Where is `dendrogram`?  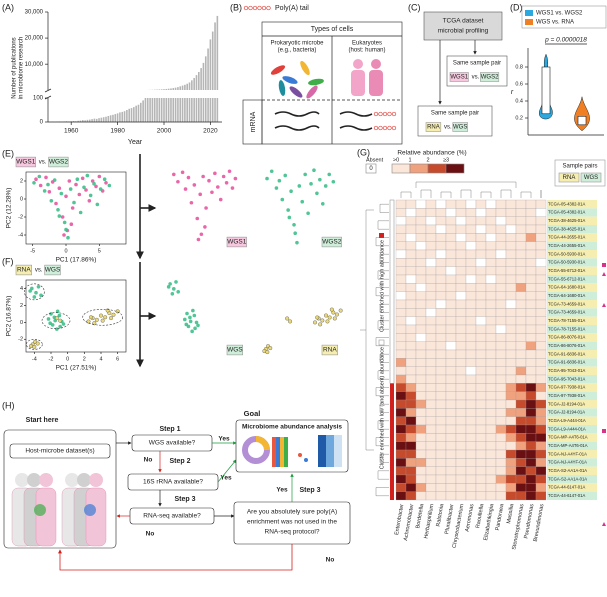 dendrogram is located at coordinates (374, 350).